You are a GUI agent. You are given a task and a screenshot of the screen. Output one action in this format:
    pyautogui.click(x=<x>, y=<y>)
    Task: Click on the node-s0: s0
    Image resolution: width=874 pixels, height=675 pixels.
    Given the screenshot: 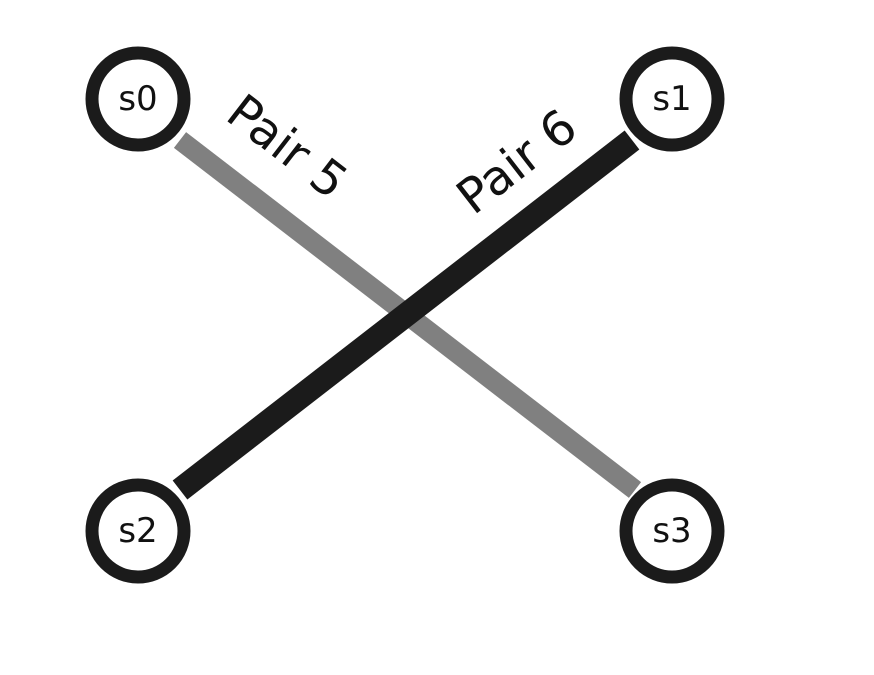 What is the action you would take?
    pyautogui.click(x=138, y=99)
    